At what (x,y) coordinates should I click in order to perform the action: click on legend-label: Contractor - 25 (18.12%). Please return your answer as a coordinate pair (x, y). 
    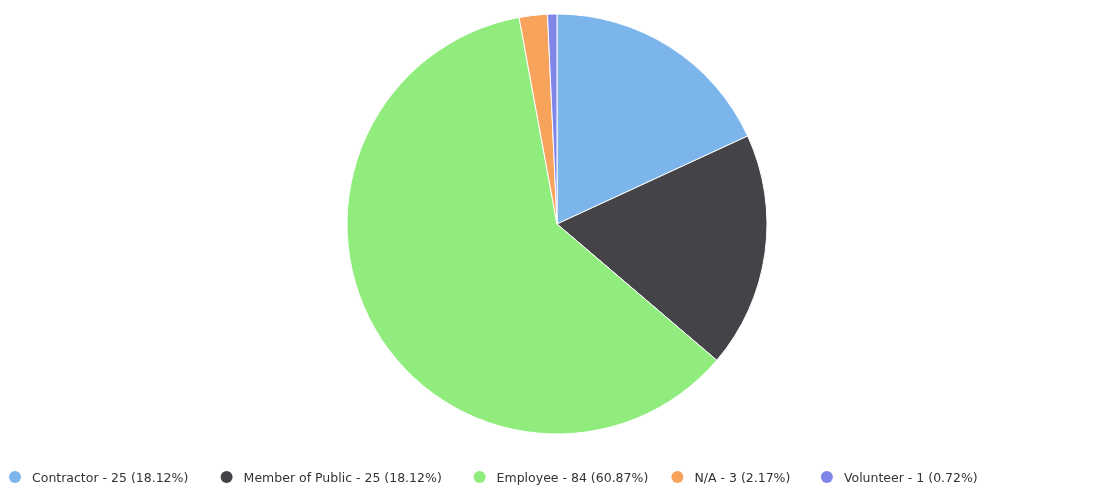
    Looking at the image, I should click on (110, 477).